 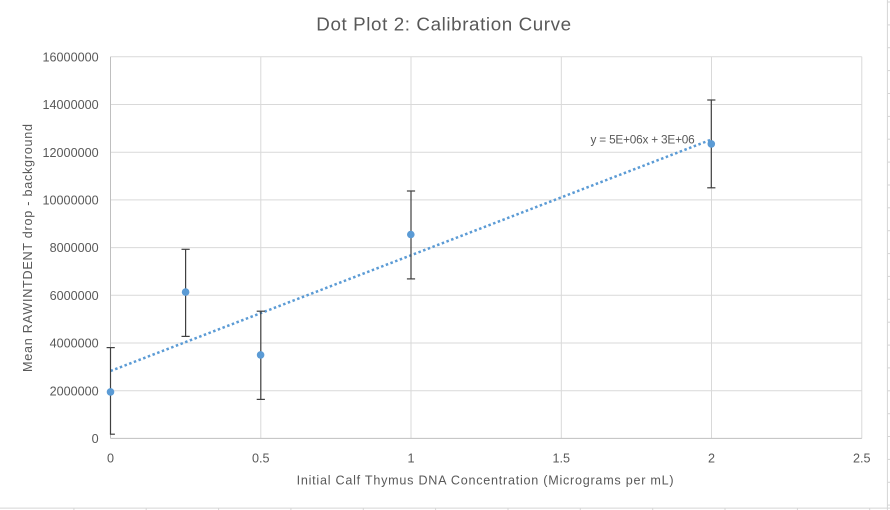 What do you see at coordinates (74, 248) in the screenshot?
I see `svg-text: 8000000` at bounding box center [74, 248].